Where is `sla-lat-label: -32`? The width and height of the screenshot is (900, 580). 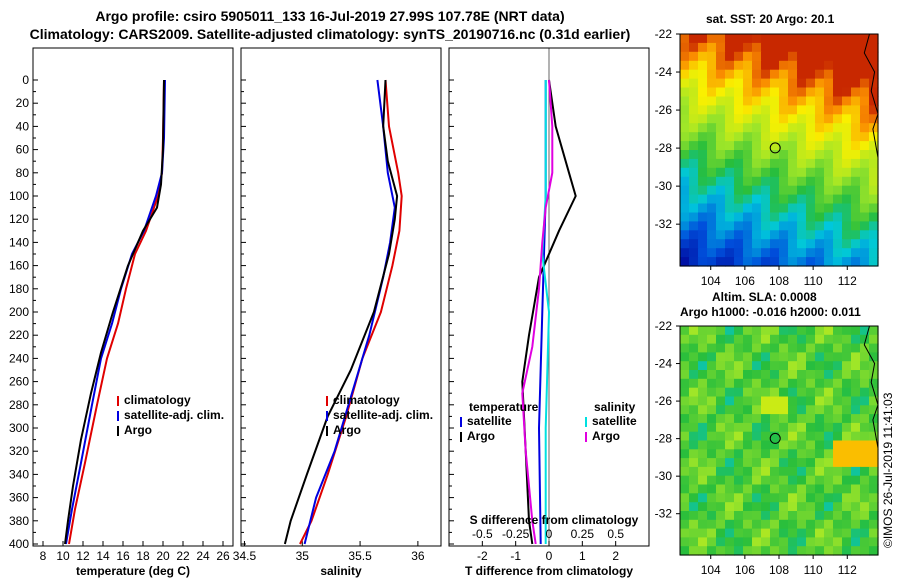 sla-lat-label: -32 is located at coordinates (664, 514).